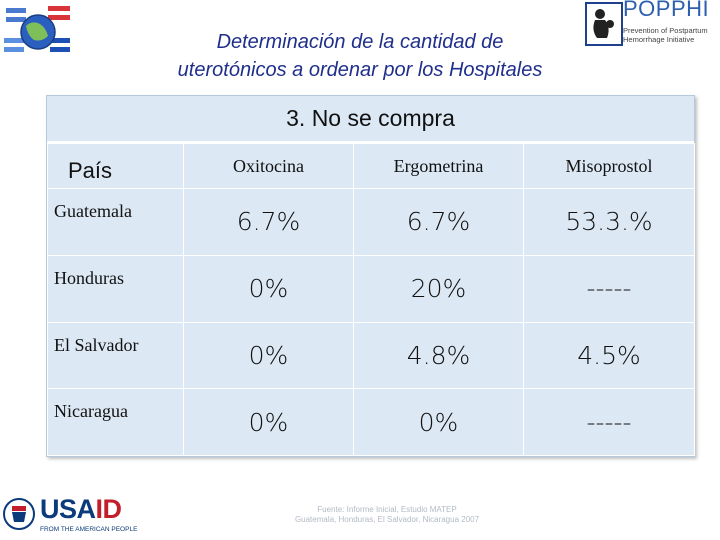  I want to click on column-header-ergometrina: Ergometrina, so click(438, 166).